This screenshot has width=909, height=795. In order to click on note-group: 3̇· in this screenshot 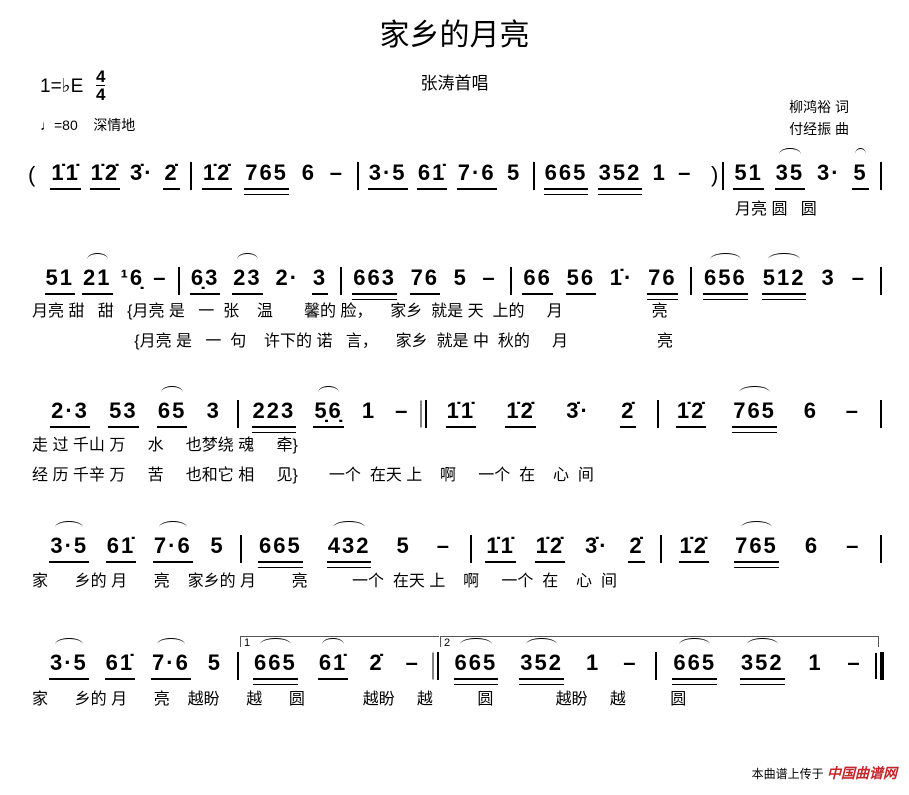, I will do `click(596, 545)`.